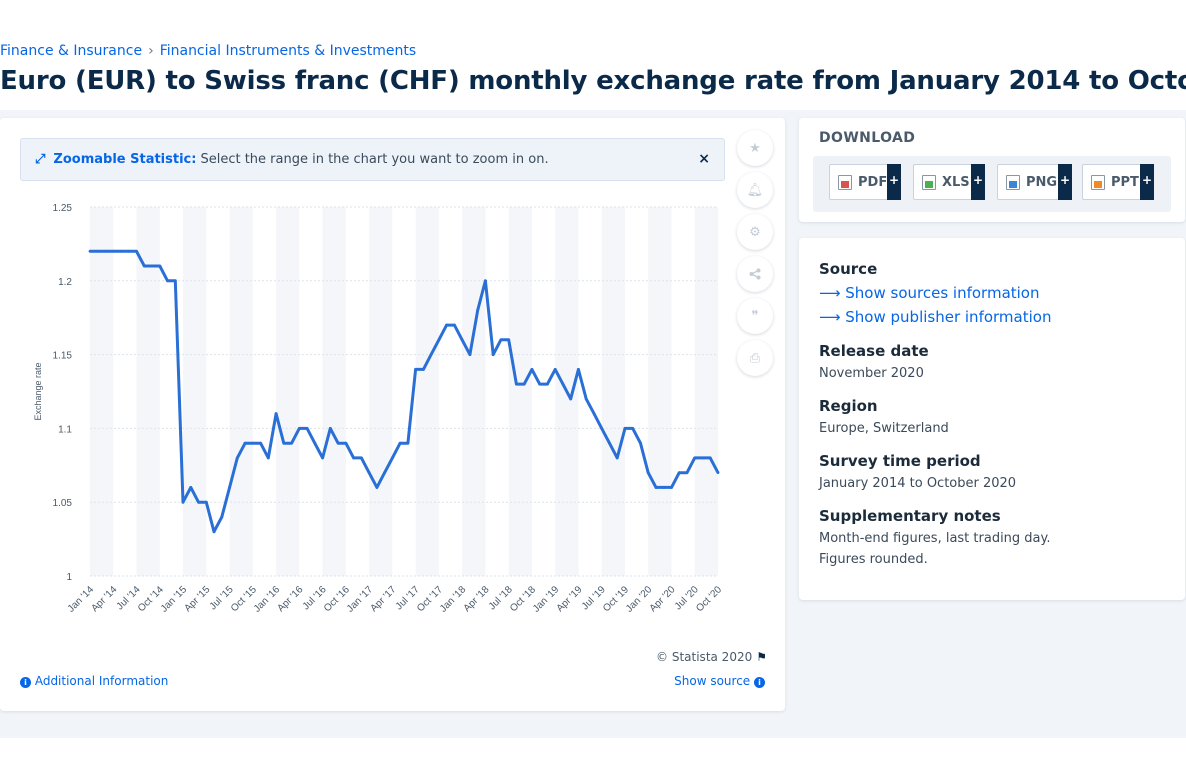  I want to click on arrow-right-icon: ⟶, so click(832, 293).